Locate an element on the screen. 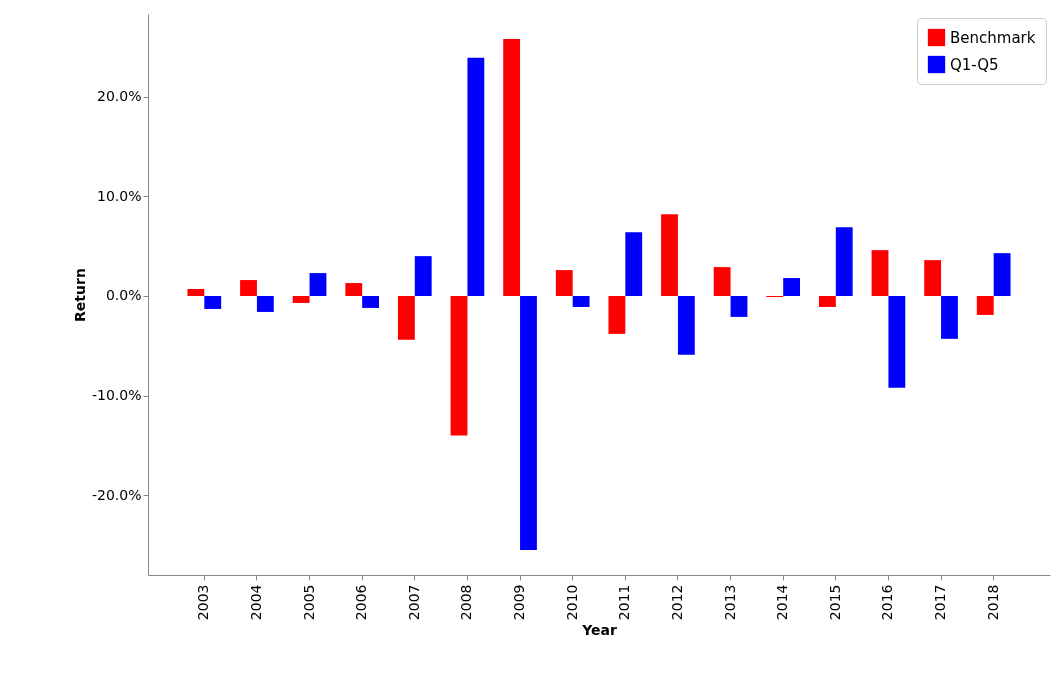 The image size is (1052, 684). x-tick-label: 2012 is located at coordinates (676, 602).